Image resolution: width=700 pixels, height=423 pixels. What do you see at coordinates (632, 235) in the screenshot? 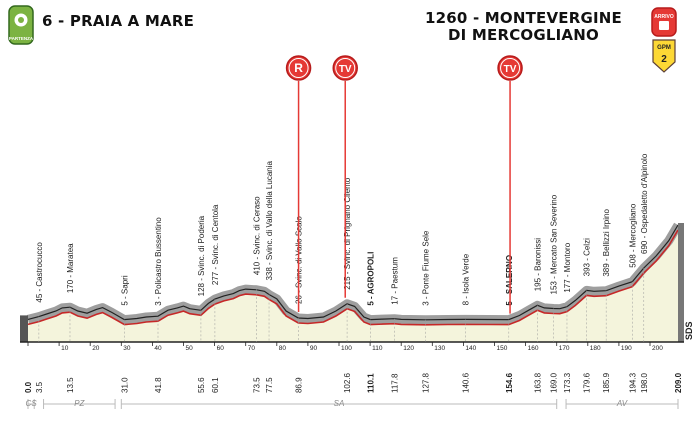
I see `town-label: 508 - Mercogliano` at bounding box center [632, 235].